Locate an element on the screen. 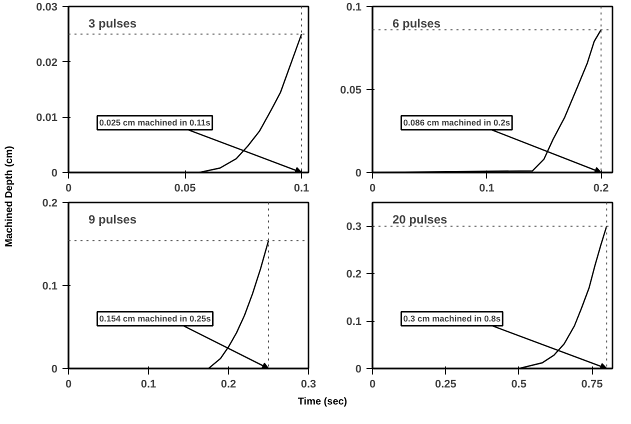 The image size is (631, 424). annotation: 0.3 cm machined in 0.8s is located at coordinates (452, 319).